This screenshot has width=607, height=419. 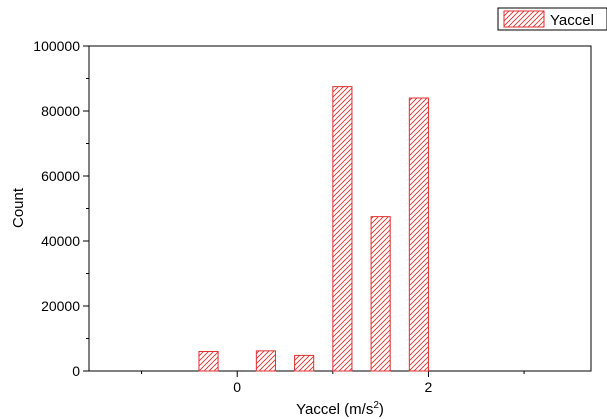 What do you see at coordinates (61, 208) in the screenshot?
I see `y-axis-ticks: 0 20000 40000 60000 80000 100000` at bounding box center [61, 208].